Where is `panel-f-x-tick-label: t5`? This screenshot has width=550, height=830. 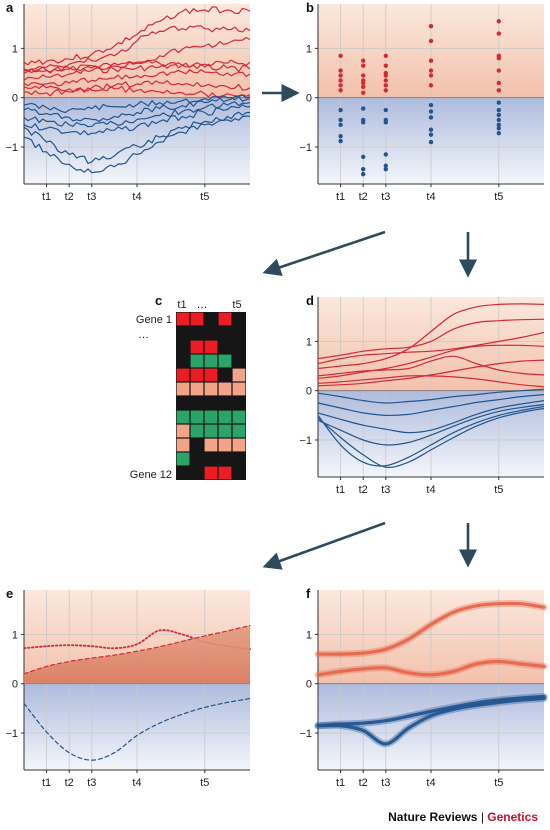
panel-f-x-tick-label: t5 is located at coordinates (498, 783).